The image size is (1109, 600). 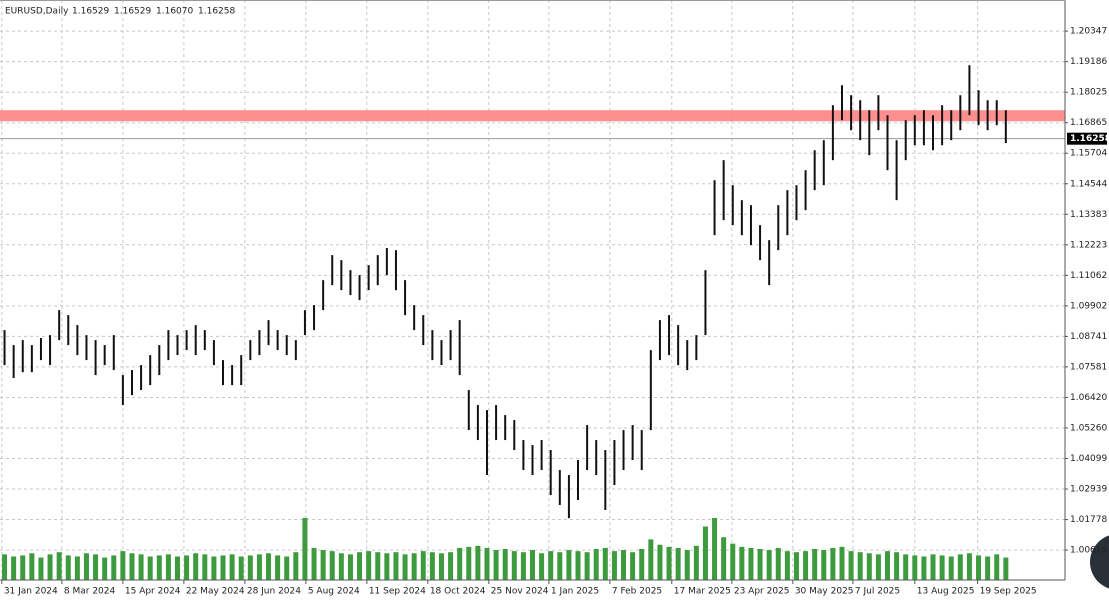 I want to click on y-tick-label: 1.00618, so click(x=1088, y=551).